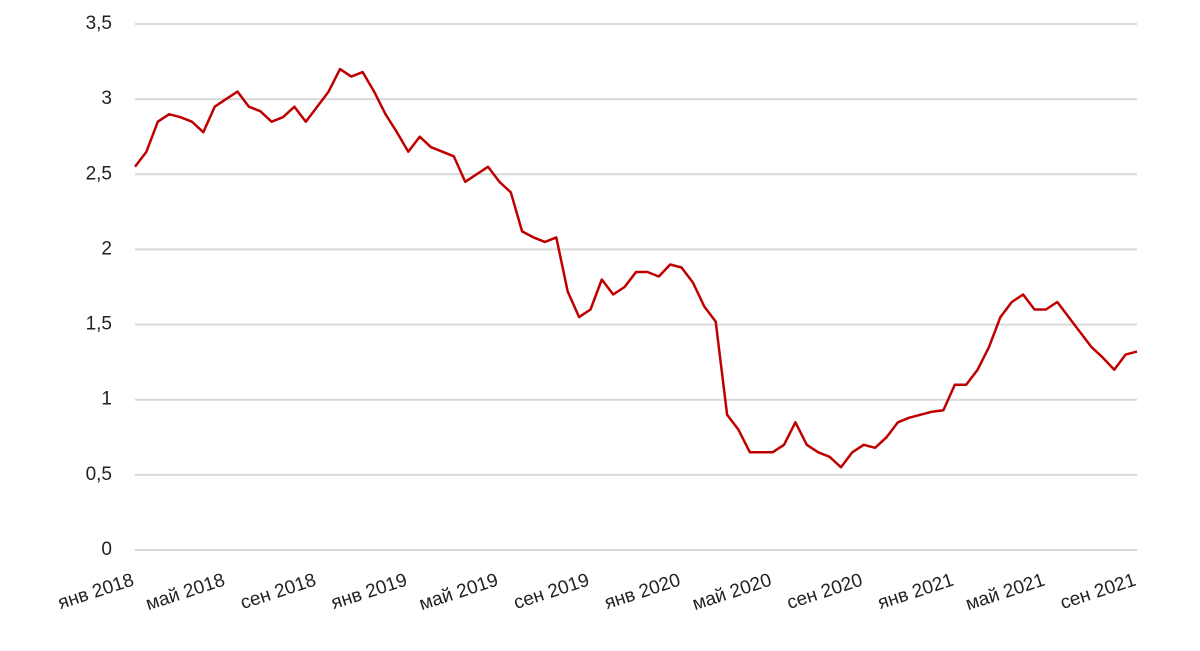 This screenshot has height=651, width=1200. Describe the element at coordinates (1098, 592) in the screenshot. I see `x-tick-label: сен 2021` at that location.